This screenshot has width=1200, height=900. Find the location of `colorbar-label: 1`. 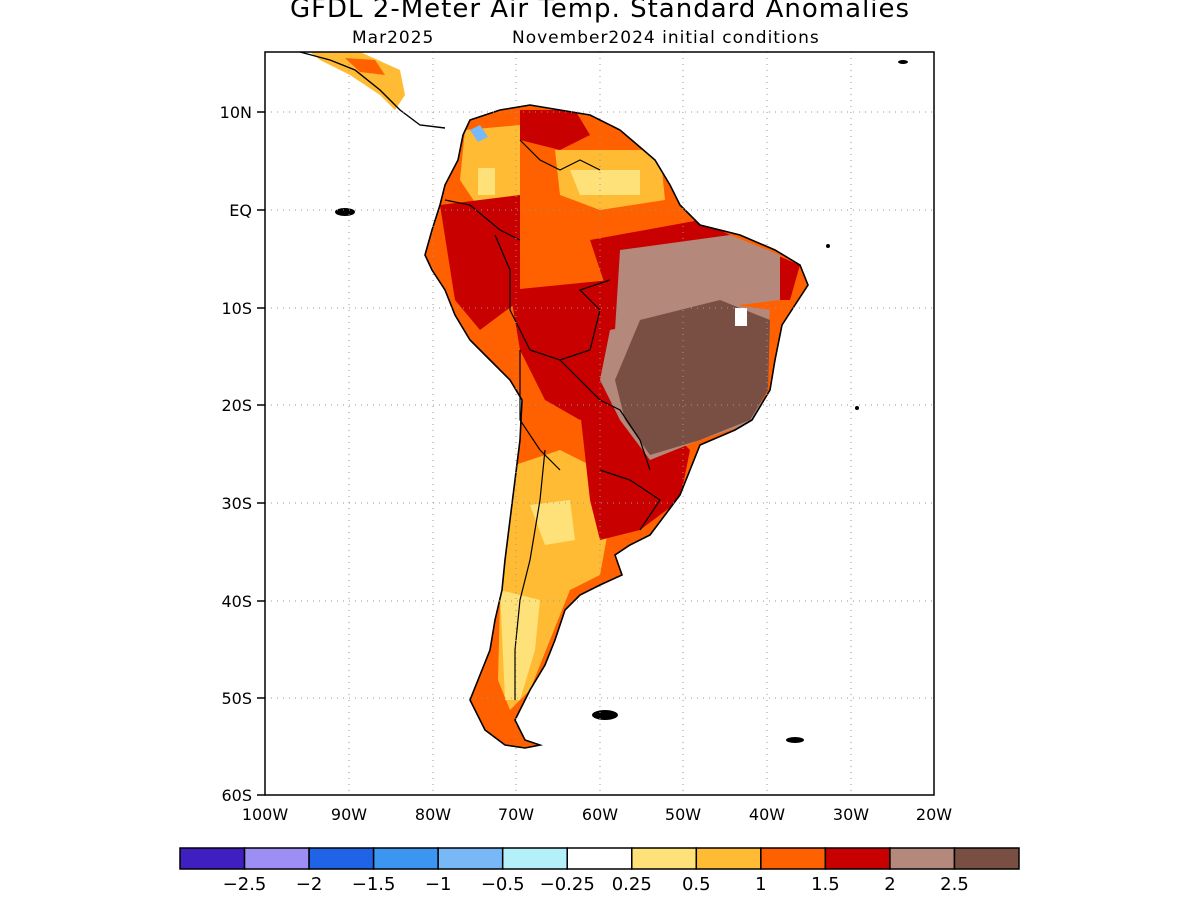

colorbar-label: 1 is located at coordinates (760, 884).